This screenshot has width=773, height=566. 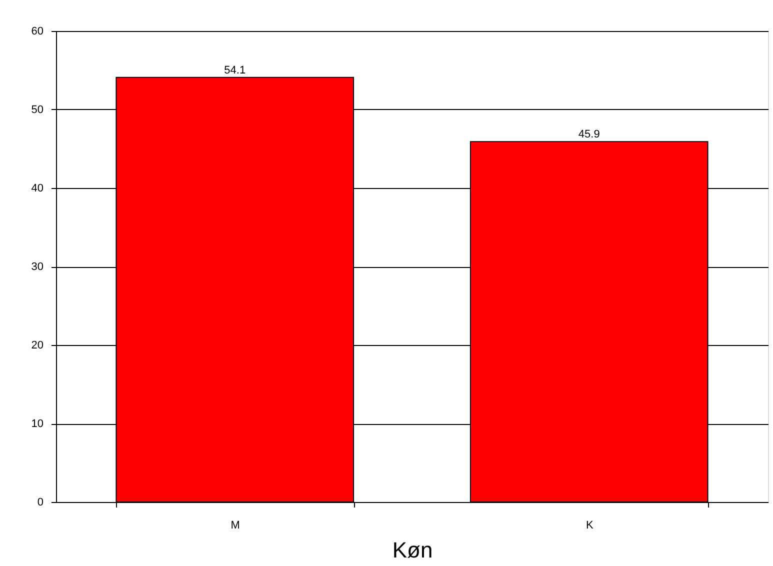 What do you see at coordinates (37, 267) in the screenshot?
I see `y-tick-label: 30` at bounding box center [37, 267].